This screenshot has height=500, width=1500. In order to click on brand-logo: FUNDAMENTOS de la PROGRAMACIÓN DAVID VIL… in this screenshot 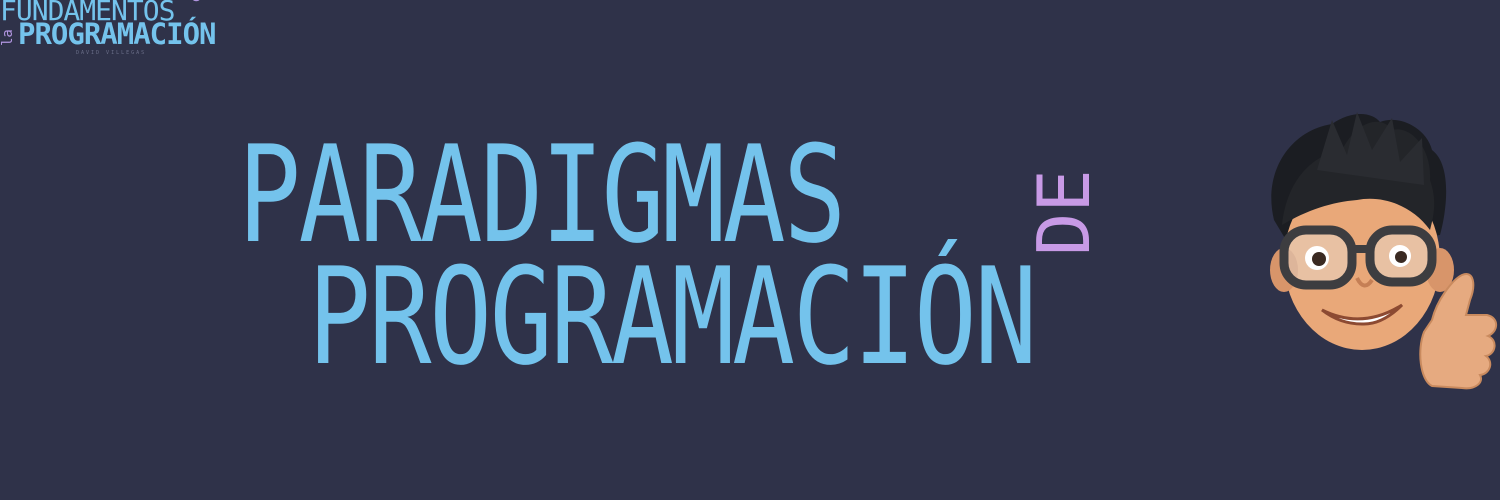, I will do `click(120, 31)`.